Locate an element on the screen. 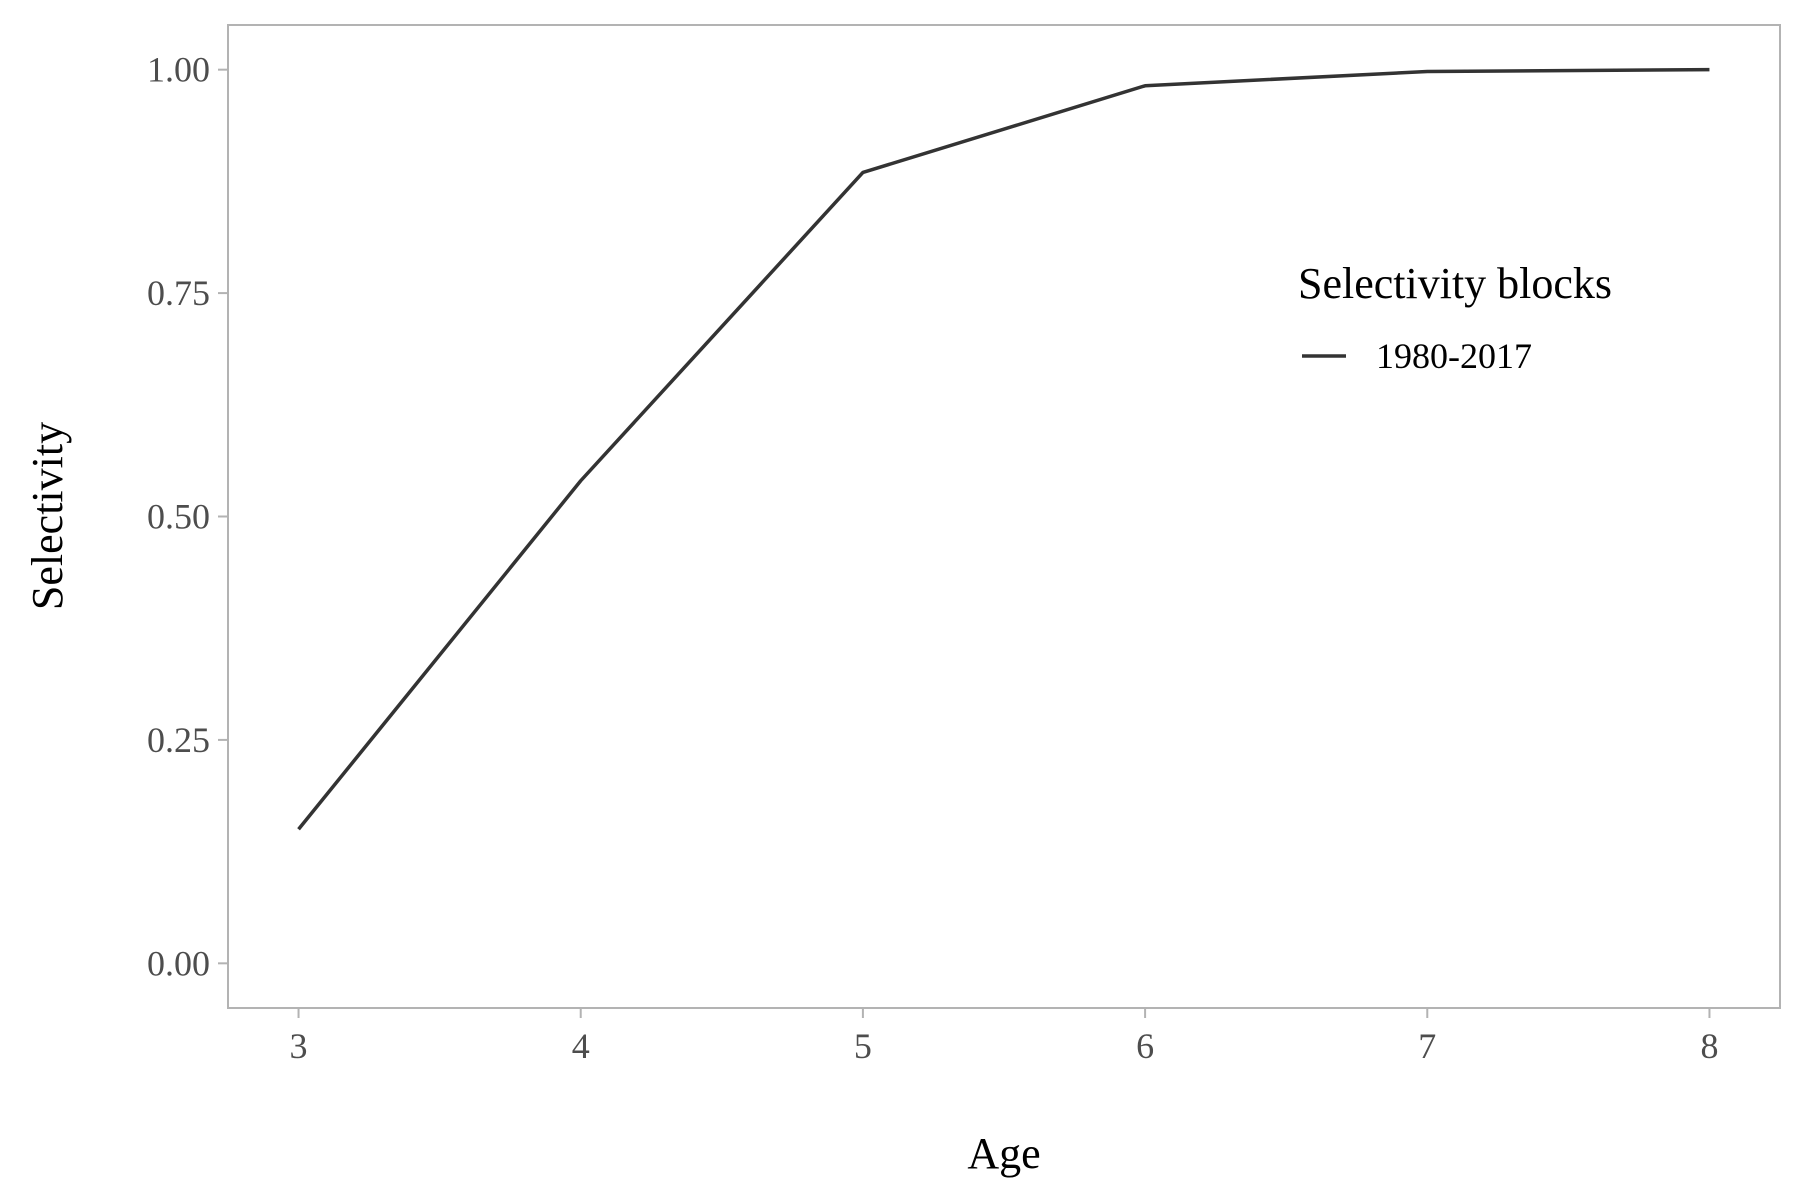 Image resolution: width=1800 pixels, height=1200 pixels. x-axis-title: Age is located at coordinates (1003, 1153).